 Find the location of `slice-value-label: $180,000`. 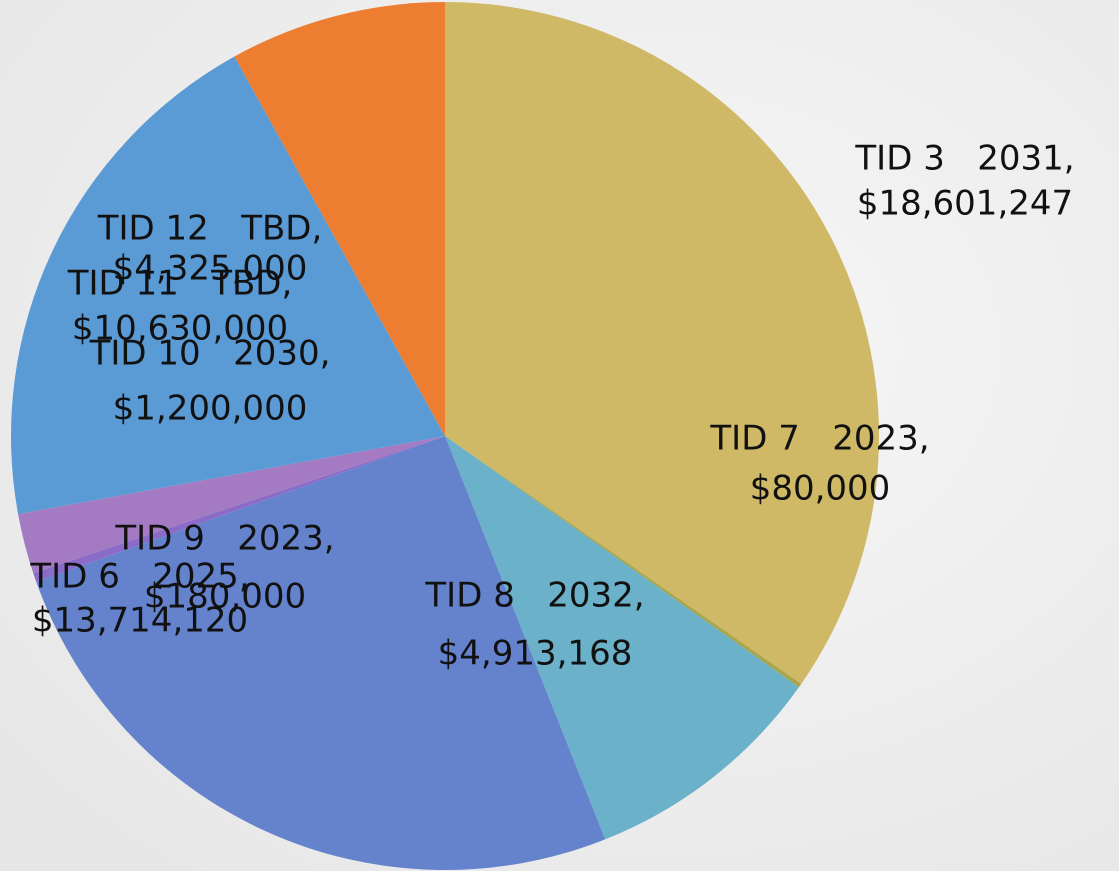

slice-value-label: $180,000 is located at coordinates (225, 597).